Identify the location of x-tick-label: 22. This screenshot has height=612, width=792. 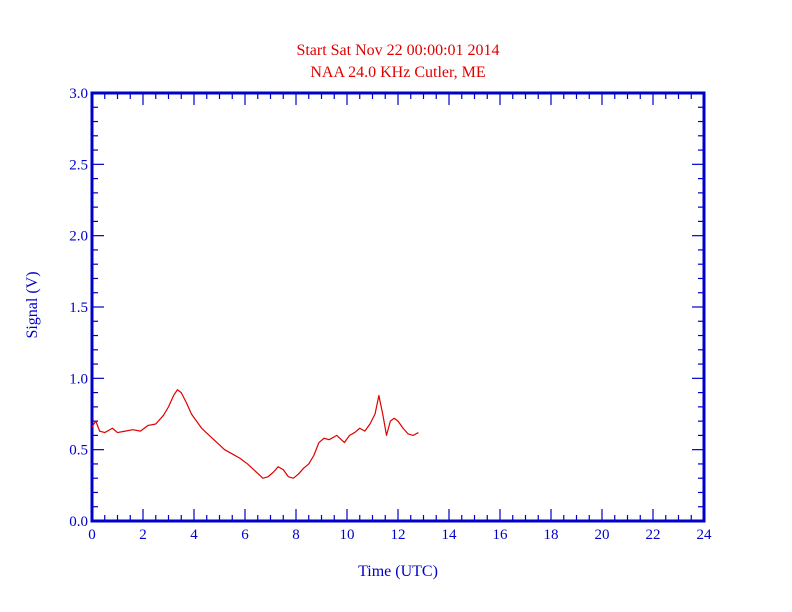
(653, 535).